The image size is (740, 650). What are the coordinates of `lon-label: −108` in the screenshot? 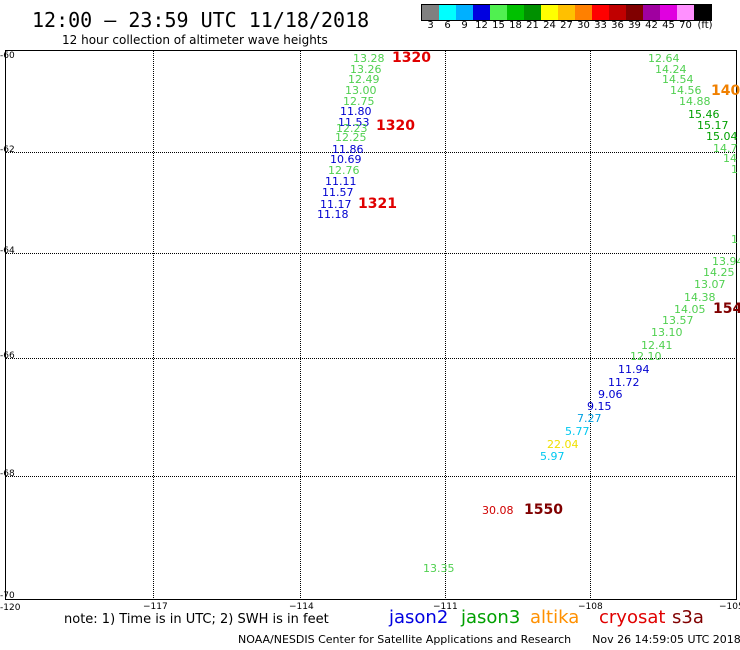 It's located at (590, 607).